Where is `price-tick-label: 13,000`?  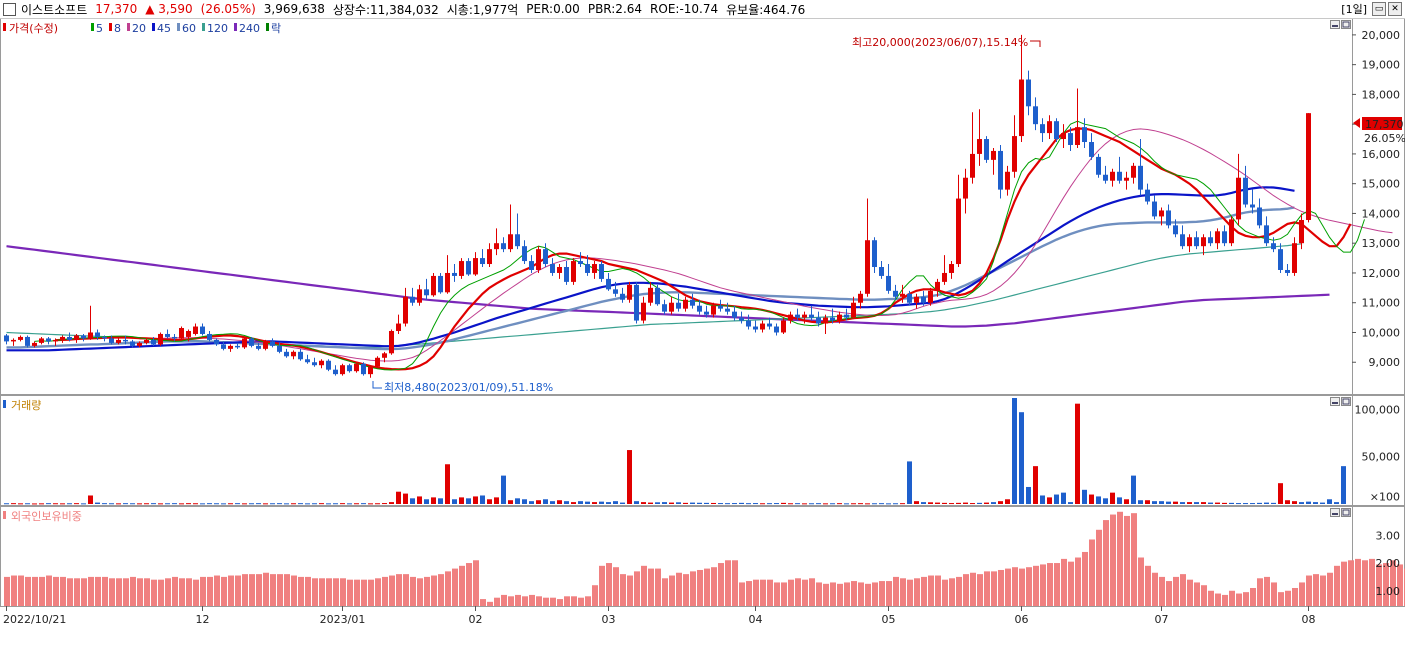
price-tick-label: 13,000 is located at coordinates (1381, 243).